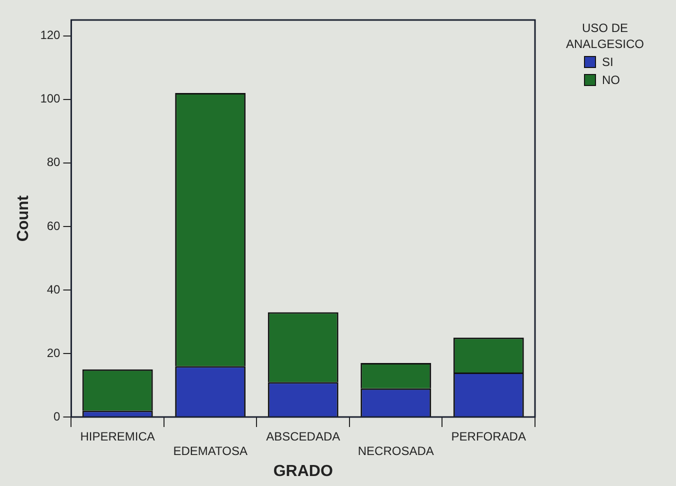 The image size is (676, 486). Describe the element at coordinates (611, 80) in the screenshot. I see `legend-label: NO` at that location.